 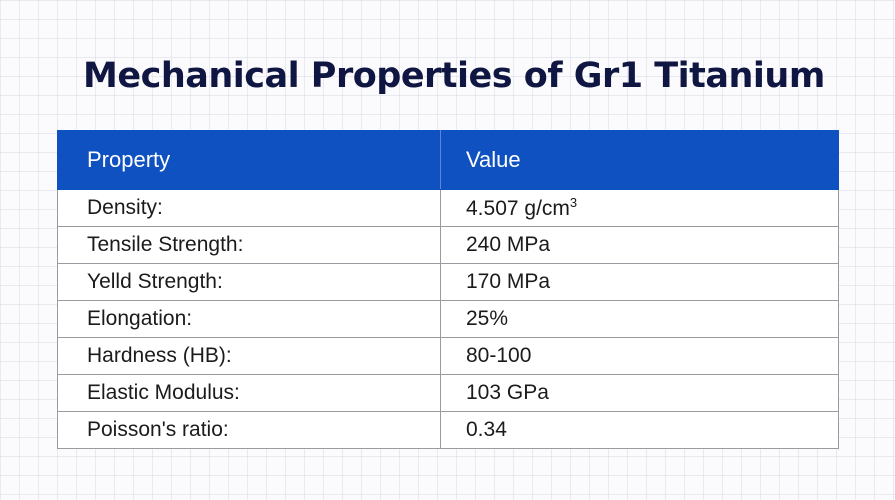 I want to click on table-row: Yelld Strength: 170 MPa, so click(x=448, y=282).